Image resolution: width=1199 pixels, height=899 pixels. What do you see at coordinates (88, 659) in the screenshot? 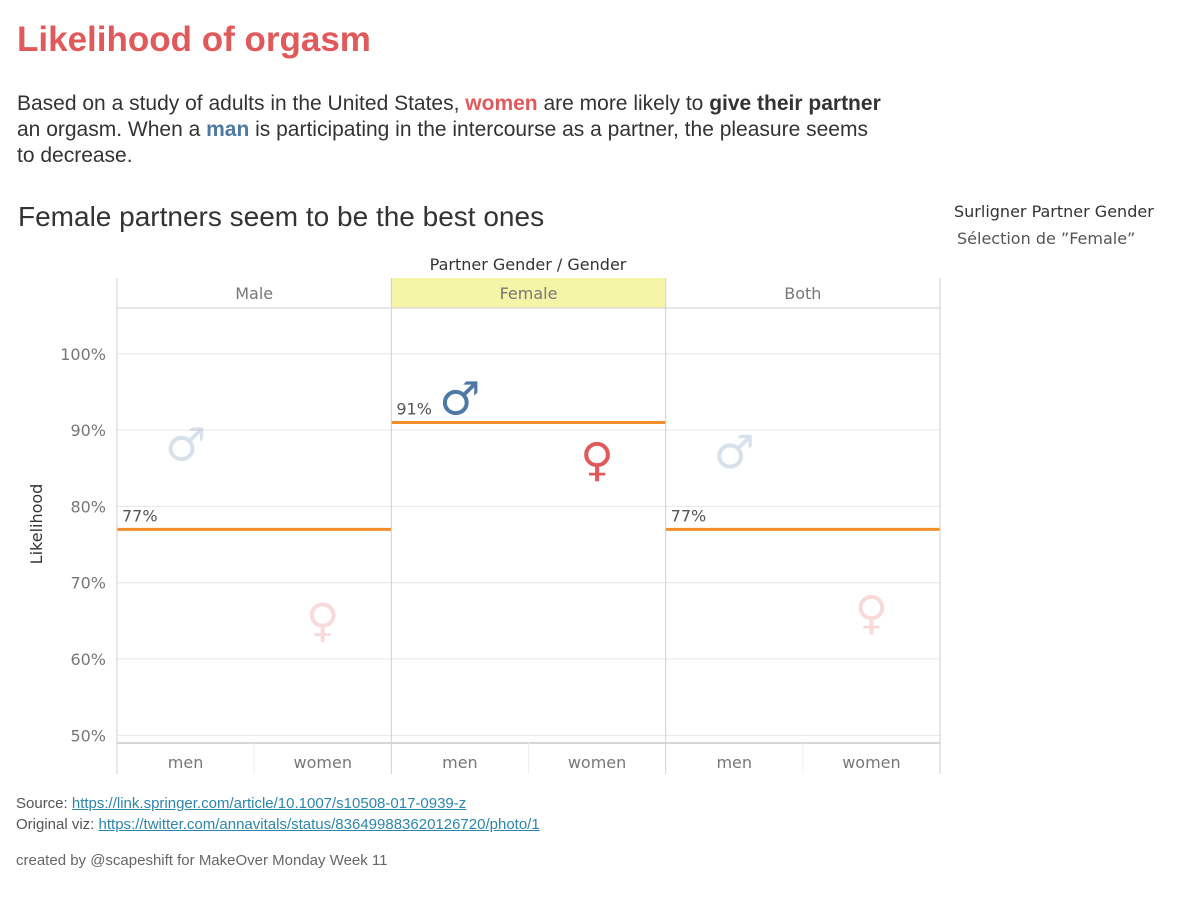
I see `y-tick-label: 60%` at bounding box center [88, 659].